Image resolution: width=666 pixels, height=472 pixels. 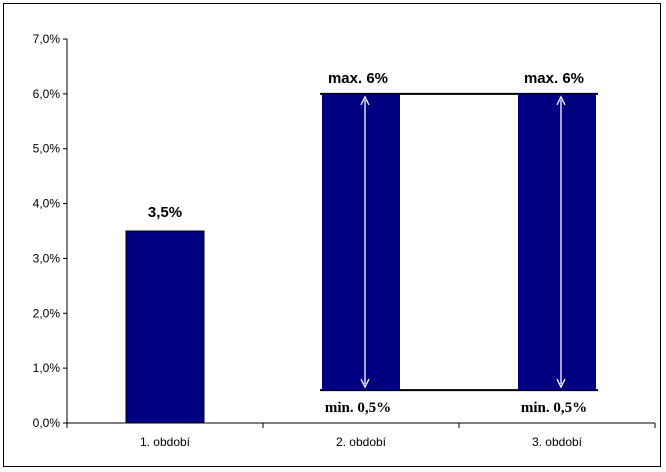 I want to click on bar, so click(x=165, y=327).